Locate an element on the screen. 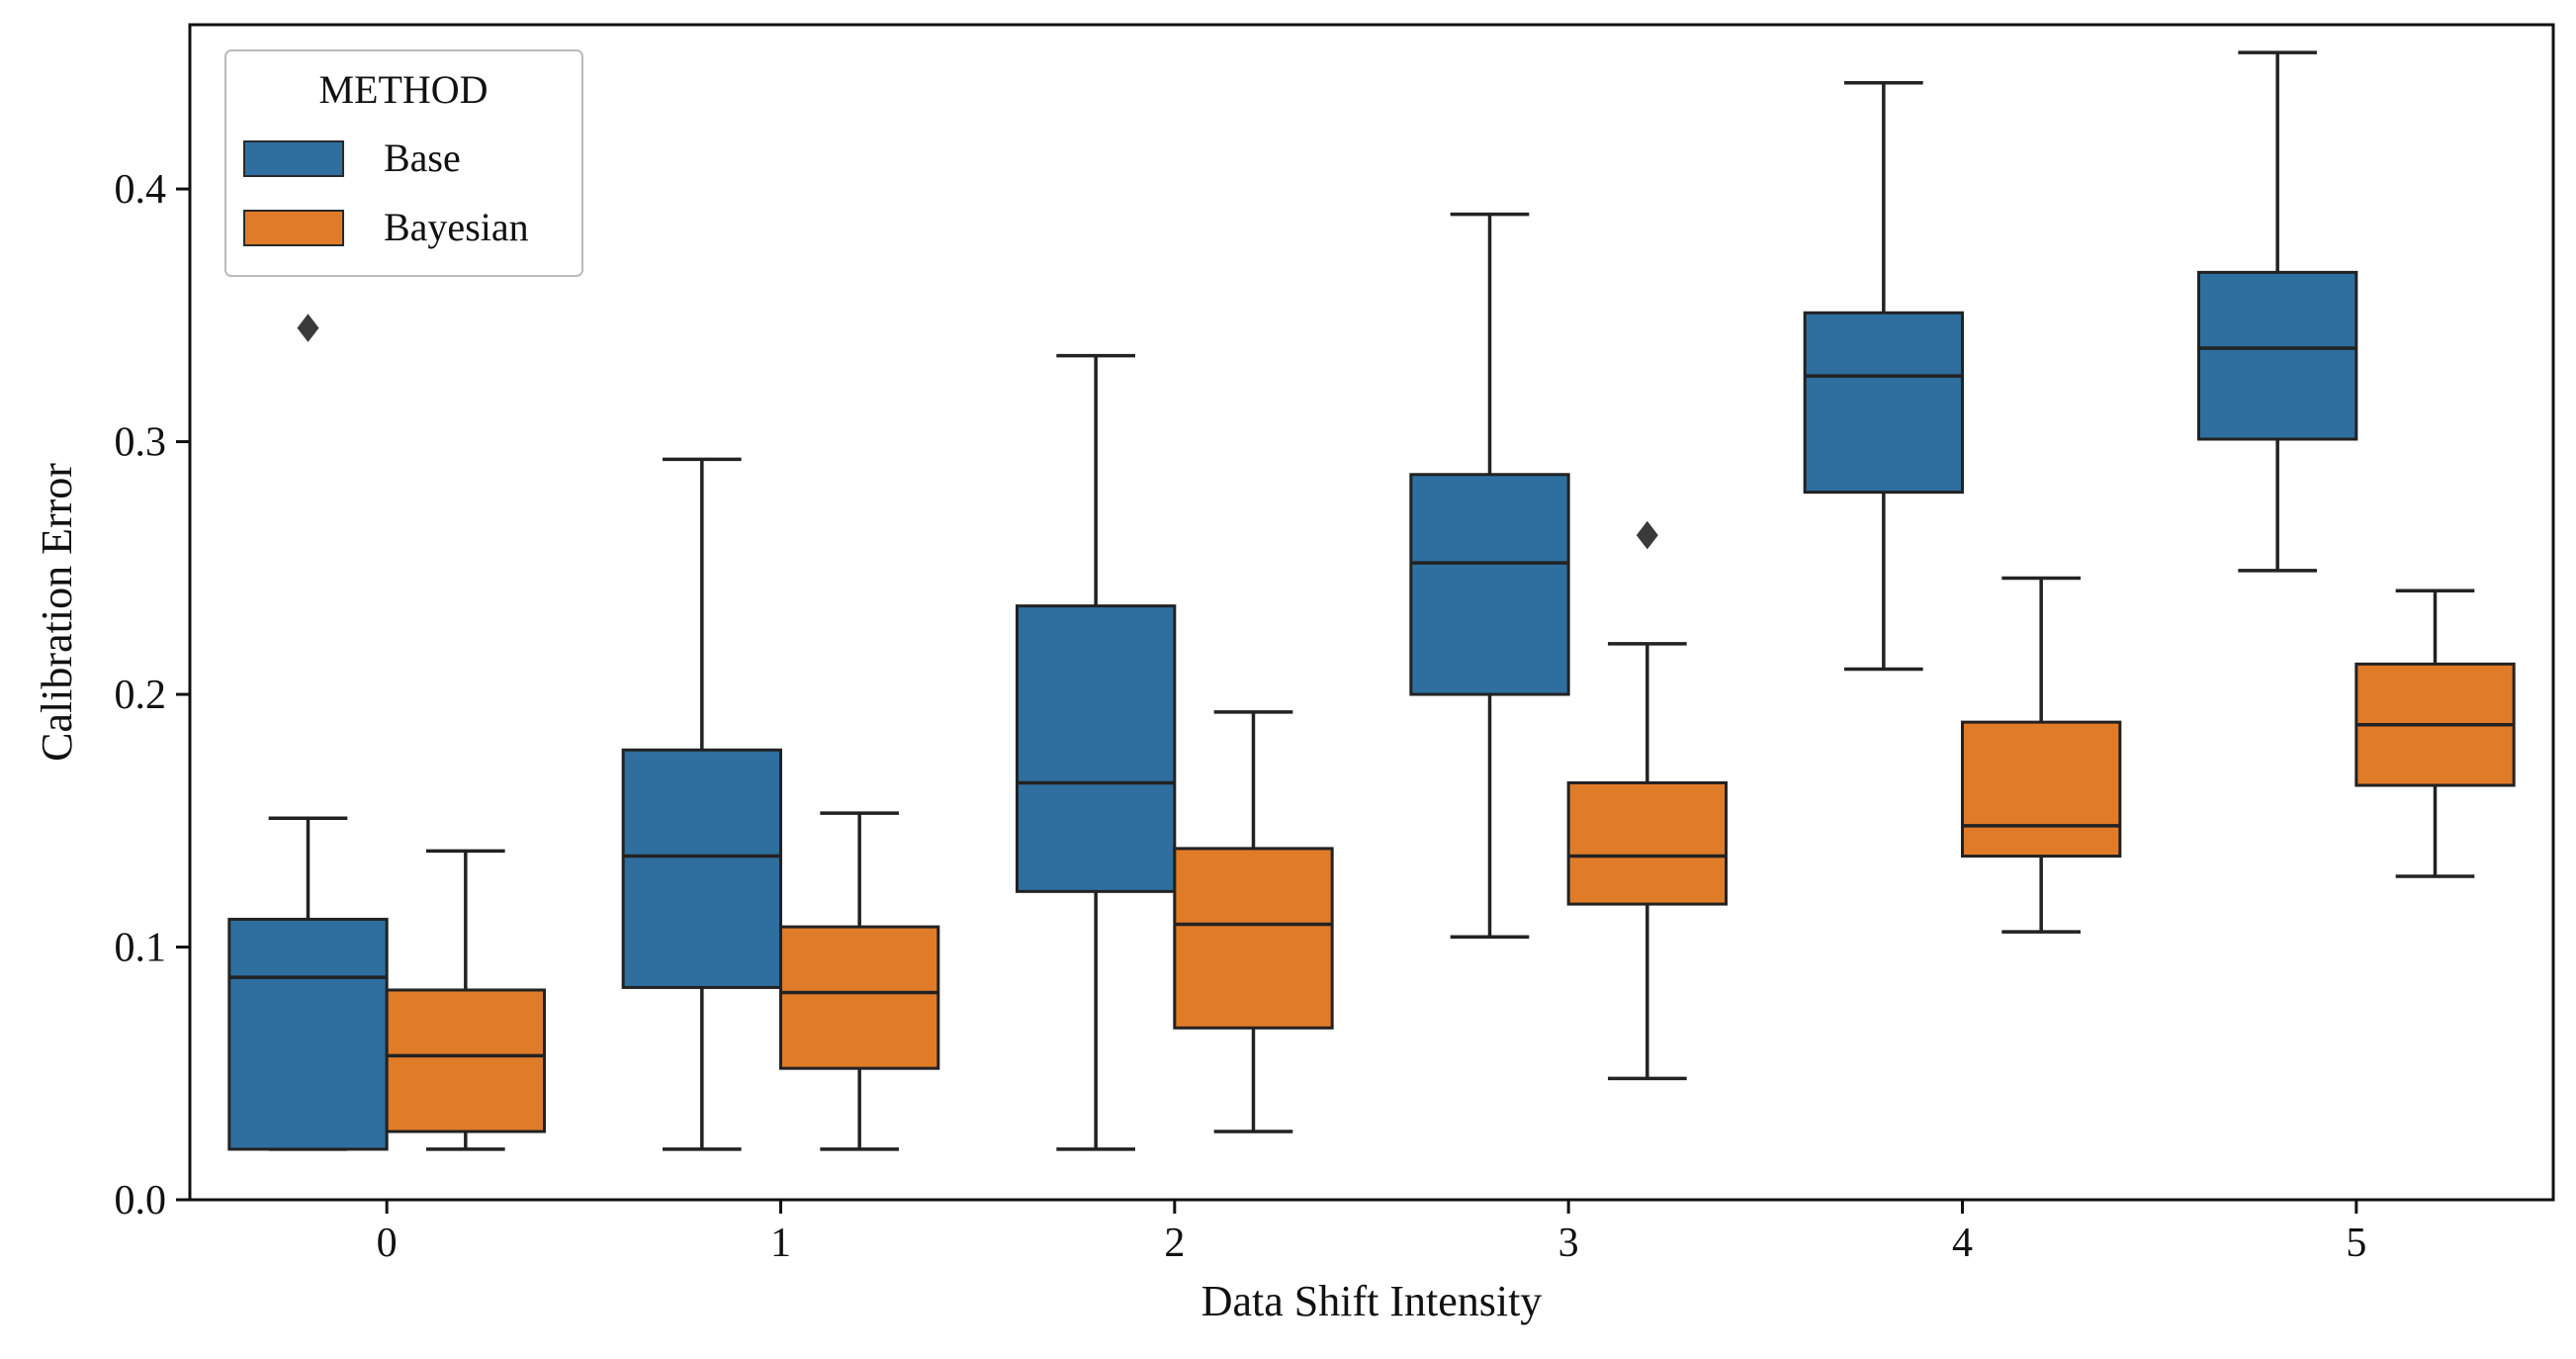 This screenshot has width=2576, height=1359. legend-swatch-bayesian is located at coordinates (293, 228).